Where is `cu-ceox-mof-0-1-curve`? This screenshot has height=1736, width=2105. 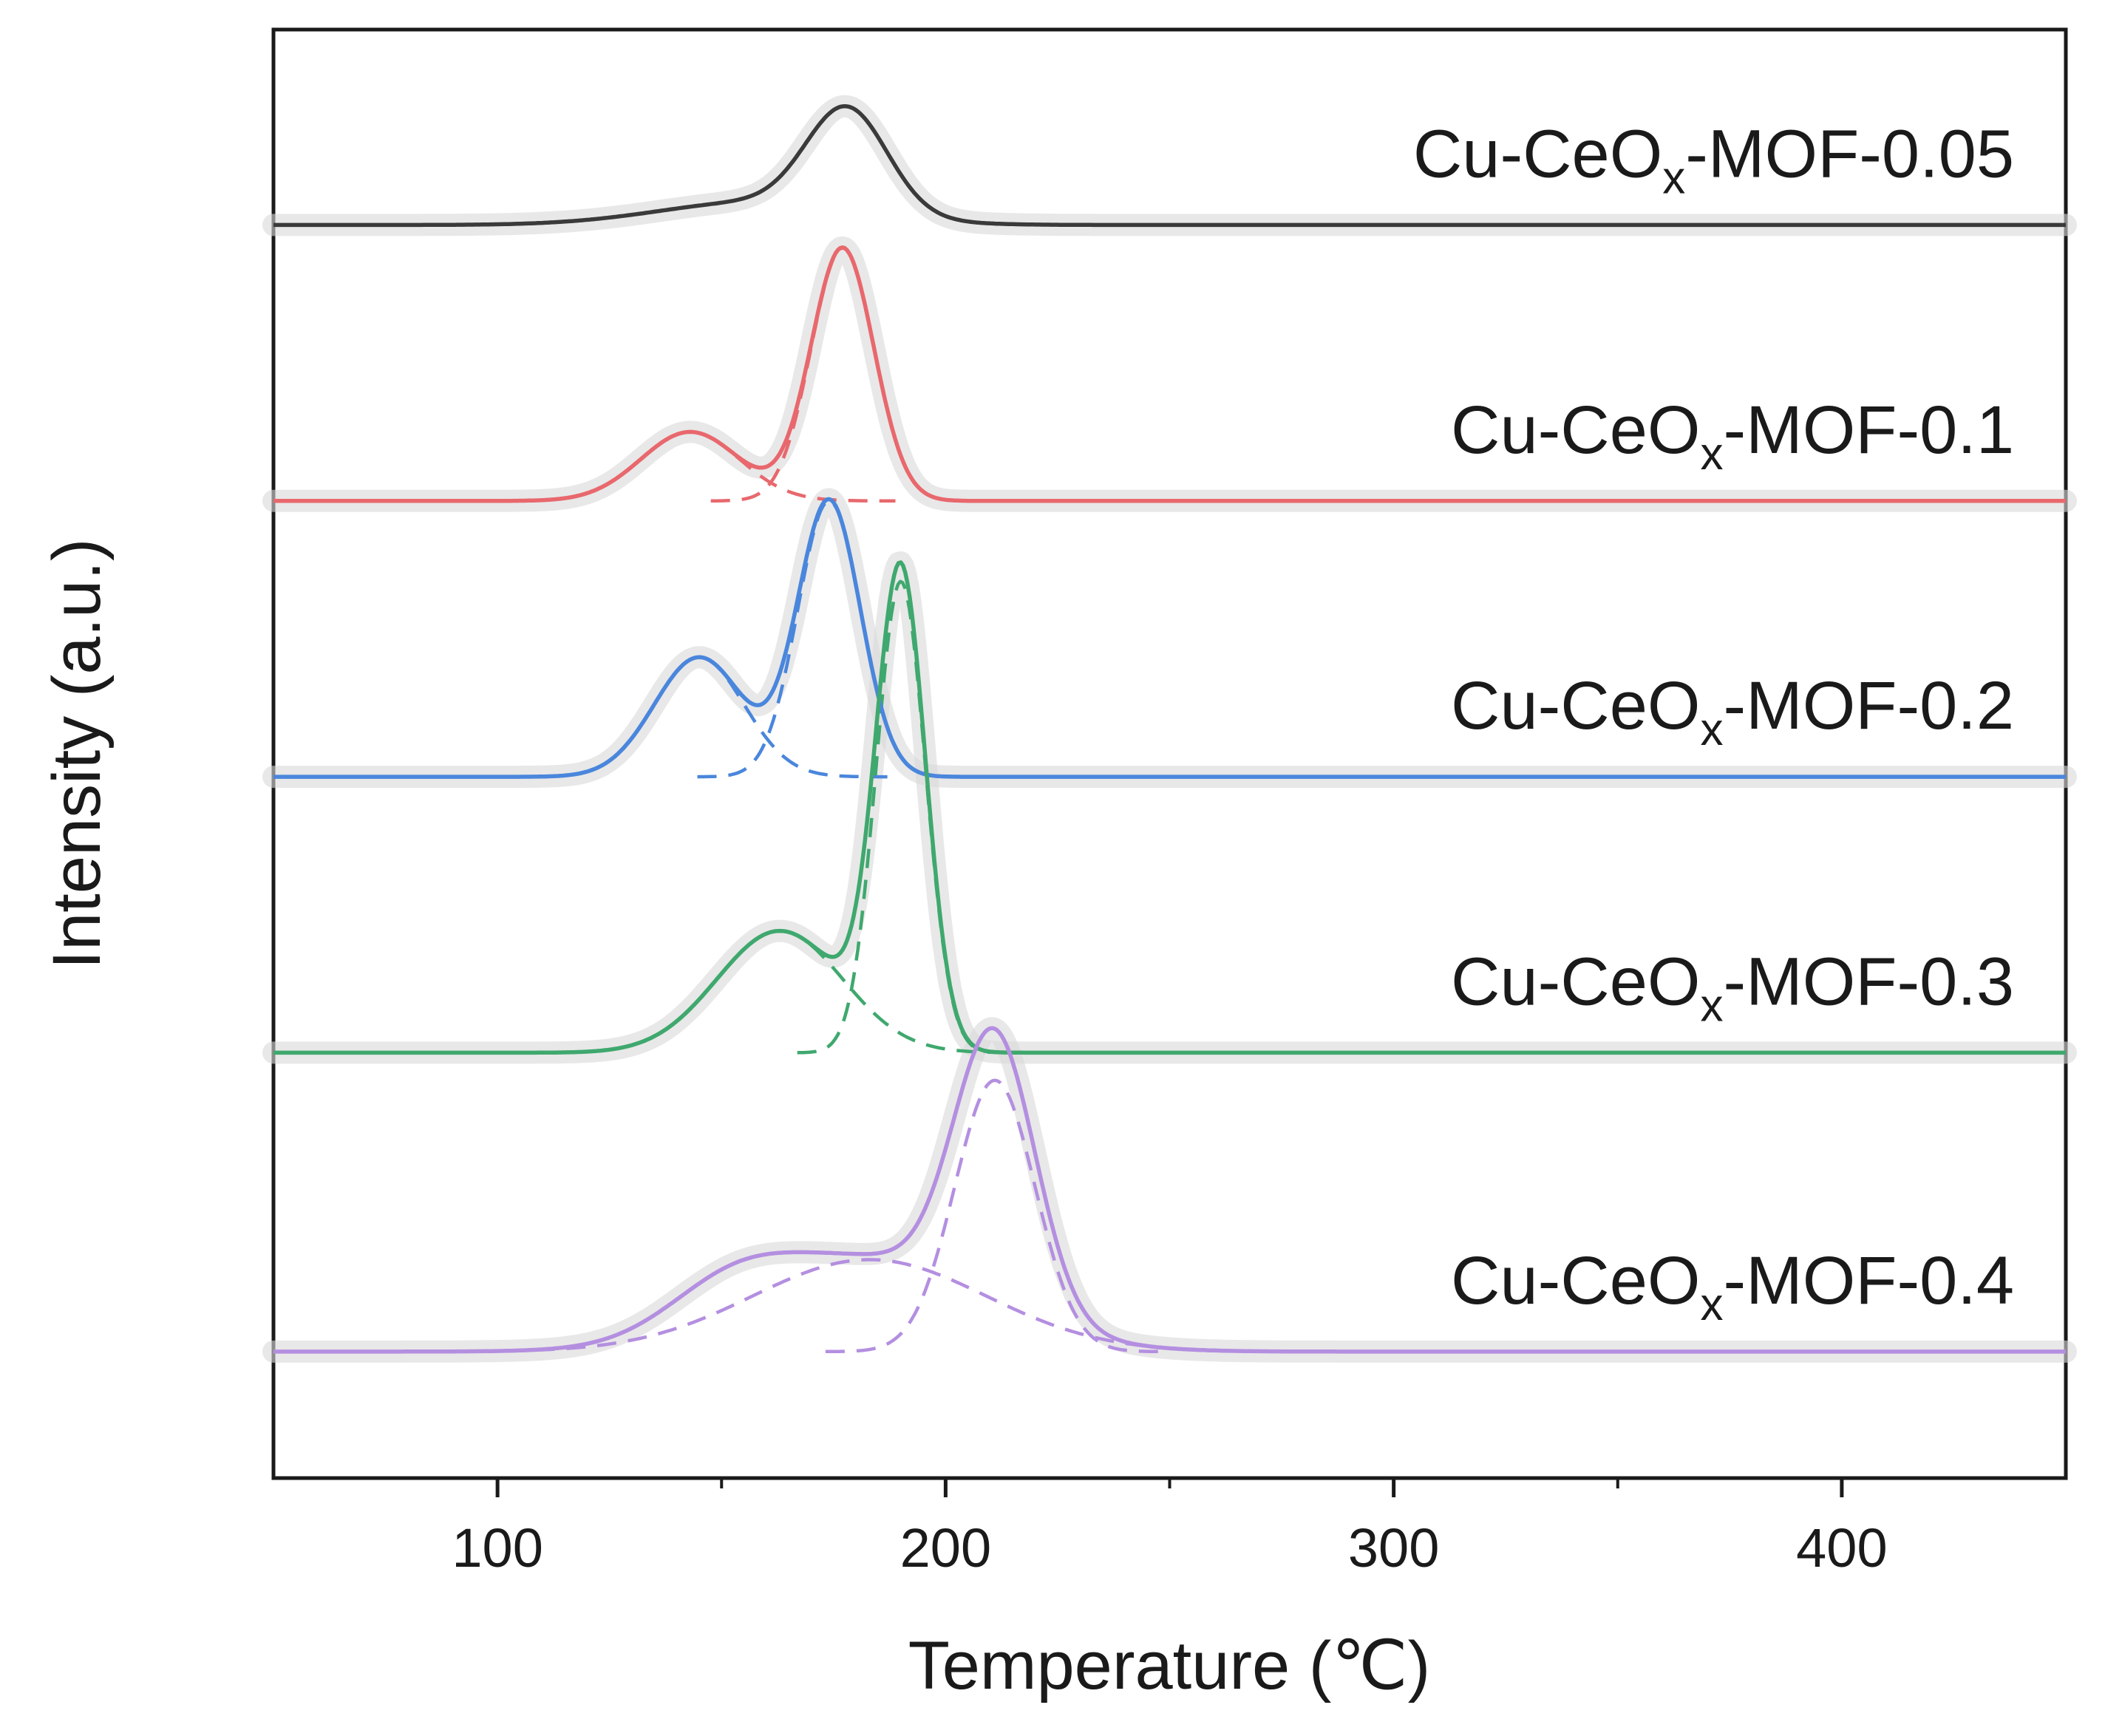
cu-ceox-mof-0-1-curve is located at coordinates (1169, 374).